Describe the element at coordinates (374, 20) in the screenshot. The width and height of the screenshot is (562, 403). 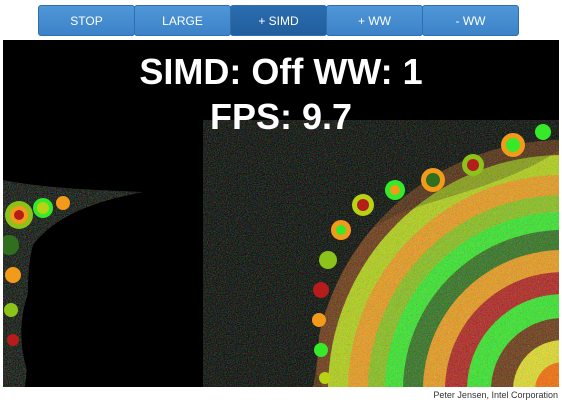
I see `add-ww-button: + WW` at that location.